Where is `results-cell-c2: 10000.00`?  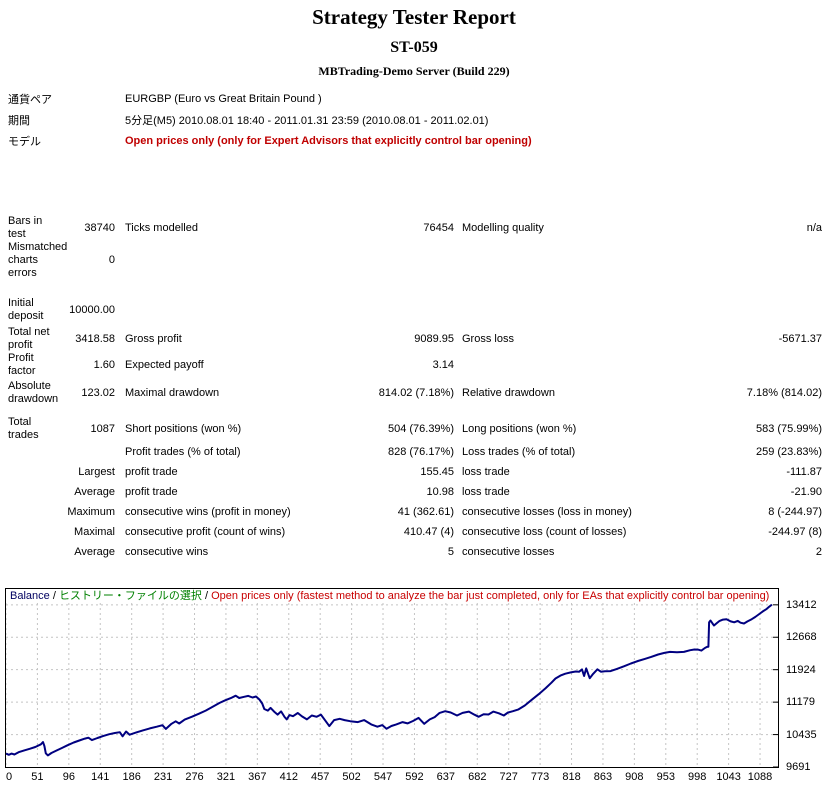
results-cell-c2: 10000.00 is located at coordinates (92, 309).